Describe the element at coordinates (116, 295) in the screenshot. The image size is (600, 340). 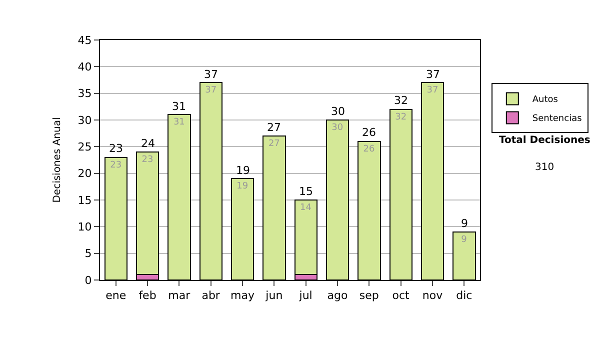
I see `x-tick-label: ene` at that location.